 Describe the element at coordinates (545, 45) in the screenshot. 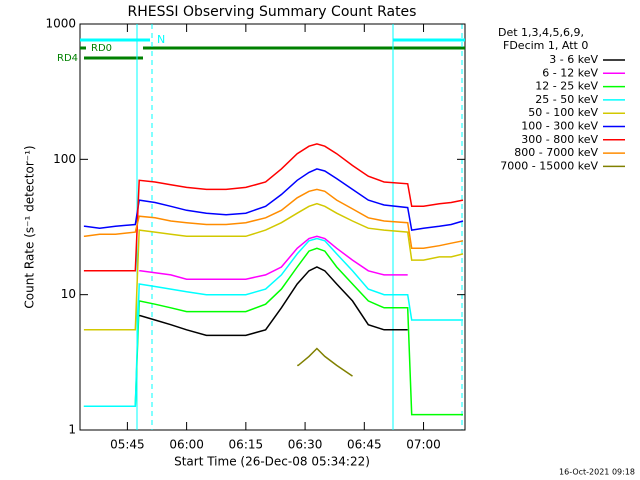

I see `legend-header: FDecim 1, Att 0` at that location.